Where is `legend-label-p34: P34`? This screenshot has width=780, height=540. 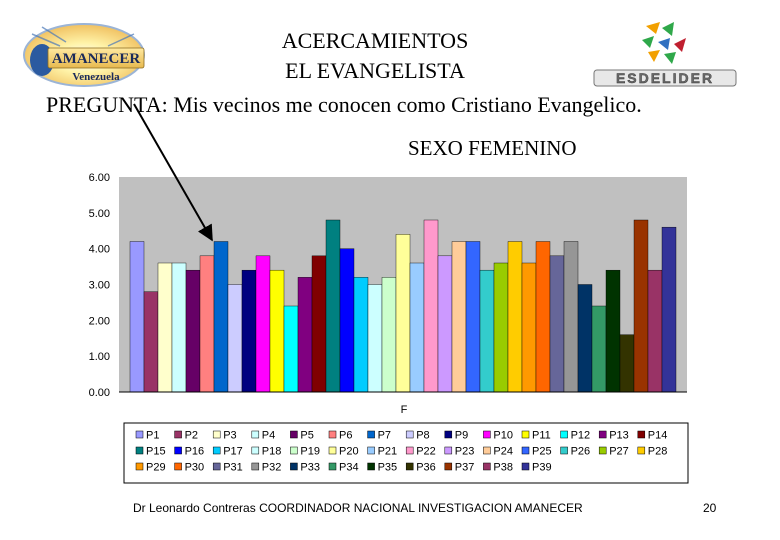 legend-label-p34: P34 is located at coordinates (349, 468).